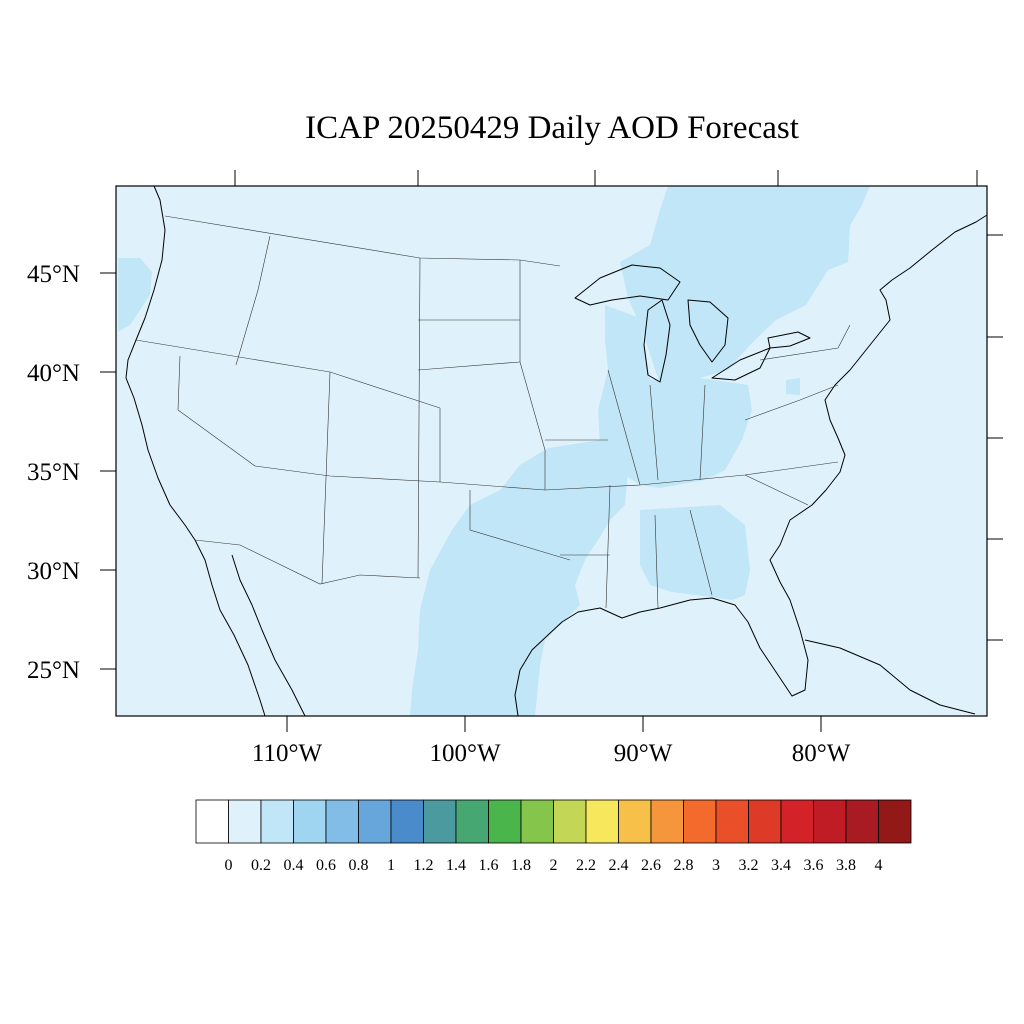 This screenshot has height=1024, width=1024. I want to click on pennsylvania-spot, so click(793, 386).